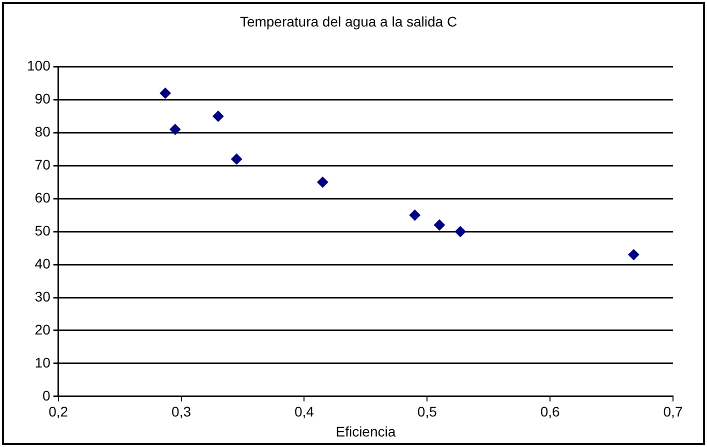  Describe the element at coordinates (673, 412) in the screenshot. I see `x-tick-label: 0,7` at that location.